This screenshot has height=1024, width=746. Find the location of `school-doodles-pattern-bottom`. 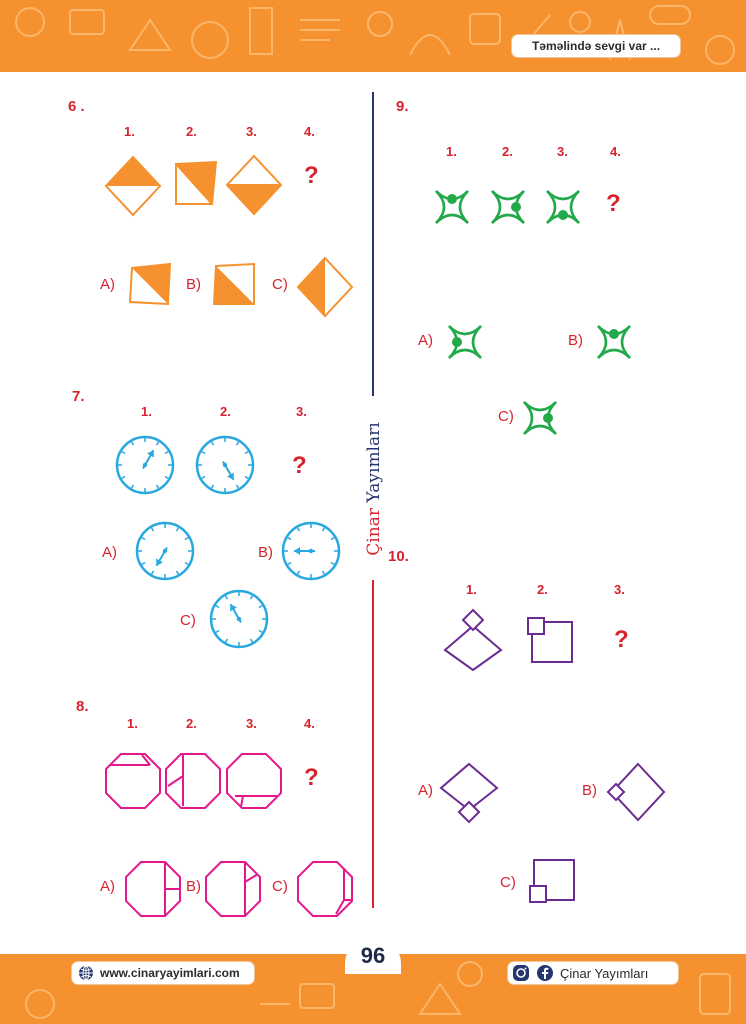

school-doodles-pattern-bottom is located at coordinates (378, 990).